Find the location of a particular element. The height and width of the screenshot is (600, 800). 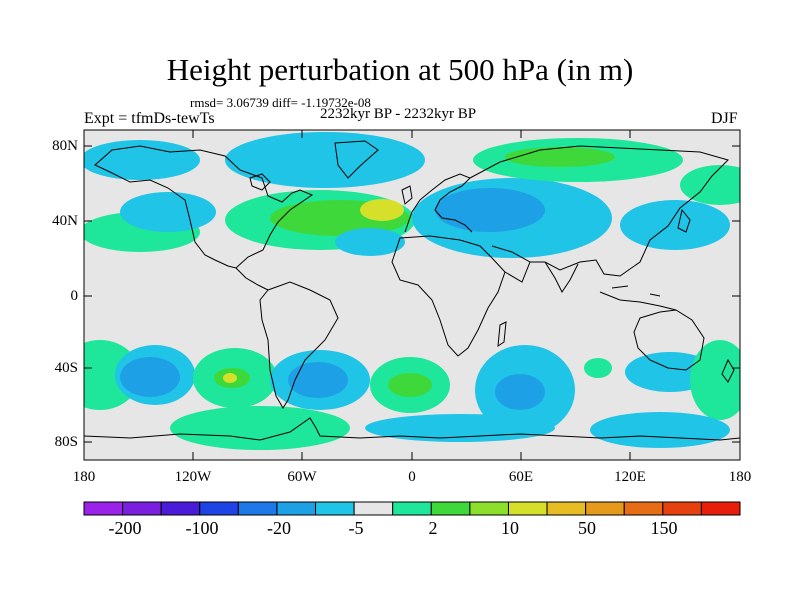

coast-africa is located at coordinates (448, 296).